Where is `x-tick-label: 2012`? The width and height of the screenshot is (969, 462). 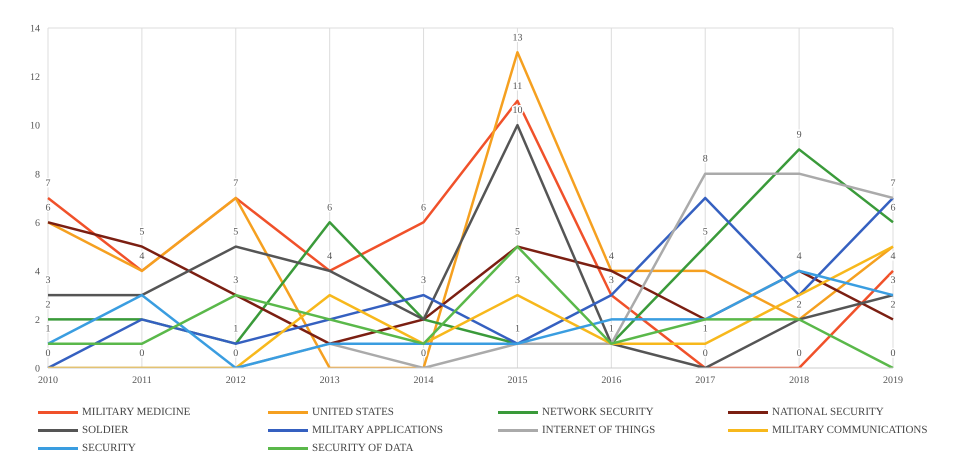 x-tick-label: 2012 is located at coordinates (236, 380).